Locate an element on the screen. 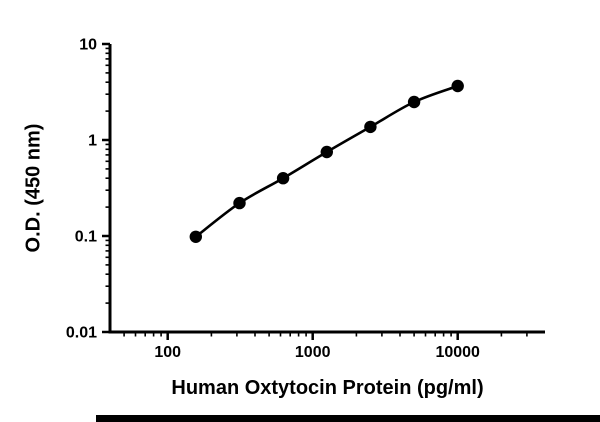 The image size is (600, 422). x-axis-title: Human Oxtytocin Protein (pg/ml) is located at coordinates (327, 388).